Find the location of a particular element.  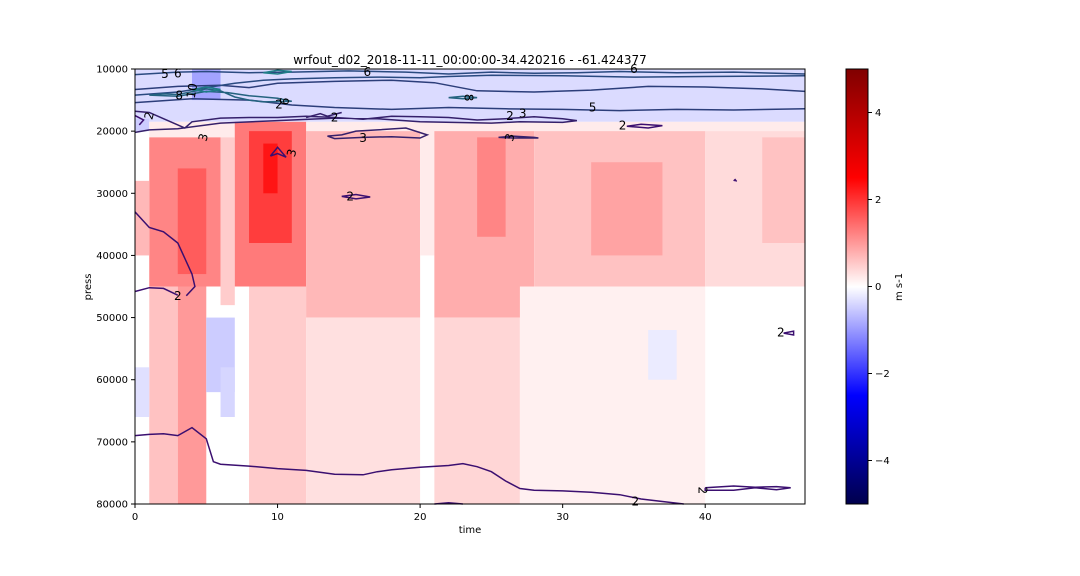

contour-label: 5 is located at coordinates (593, 108).